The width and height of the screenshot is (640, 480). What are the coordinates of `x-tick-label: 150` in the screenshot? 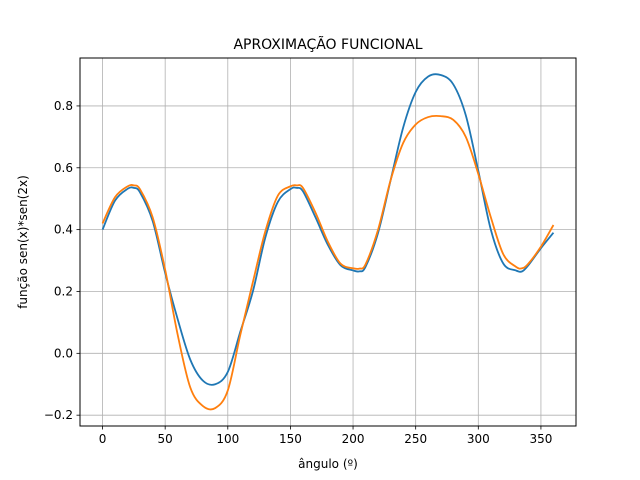 It's located at (290, 439).